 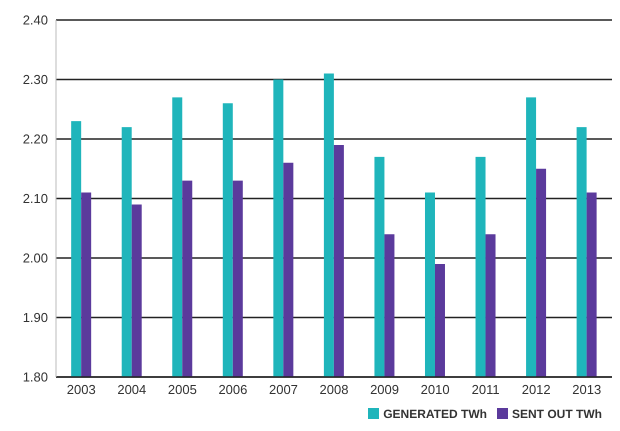 I want to click on x-tick-label: 2013, so click(x=587, y=390).